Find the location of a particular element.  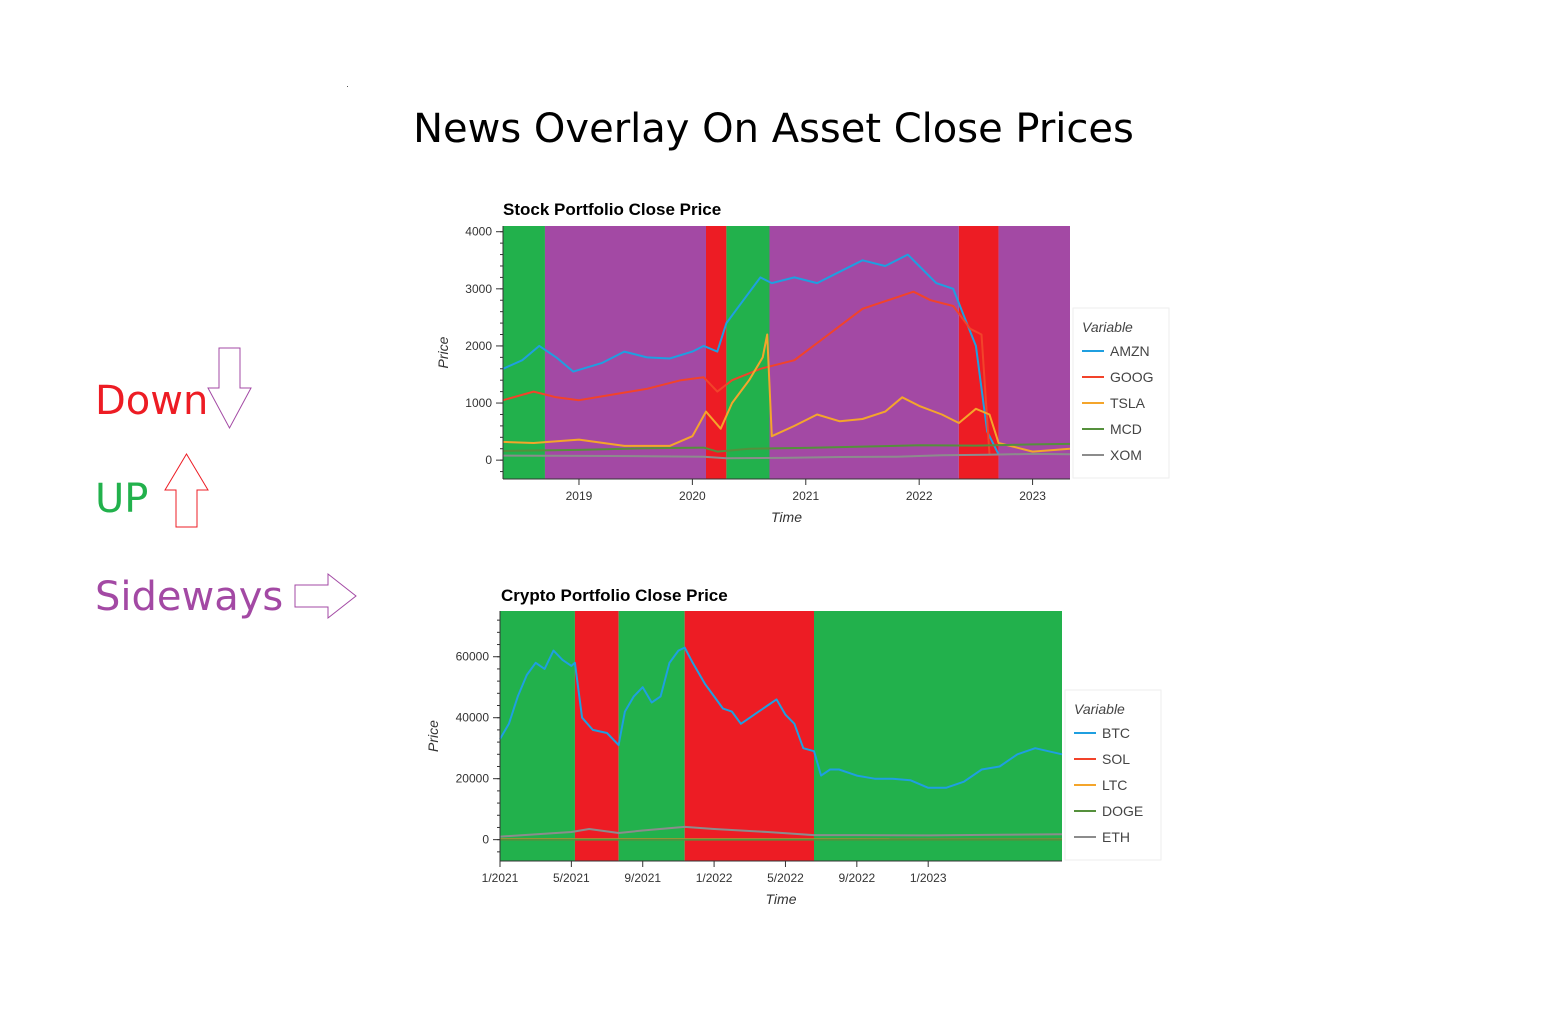

x-tick-label: 2022 is located at coordinates (919, 496).